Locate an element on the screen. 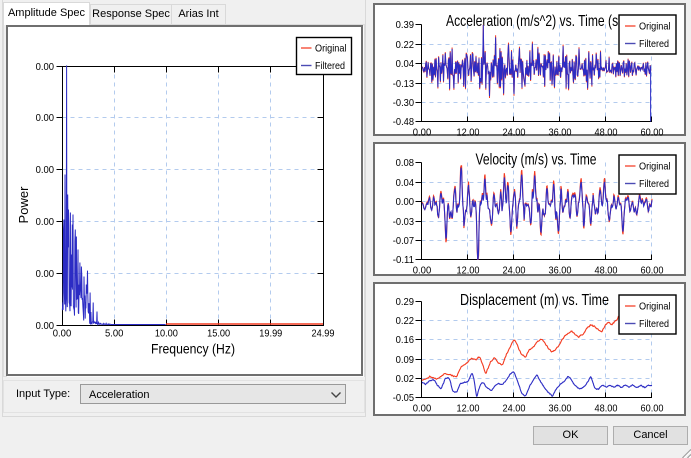 This screenshot has height=458, width=691. svg-text: -0.13 is located at coordinates (403, 84).